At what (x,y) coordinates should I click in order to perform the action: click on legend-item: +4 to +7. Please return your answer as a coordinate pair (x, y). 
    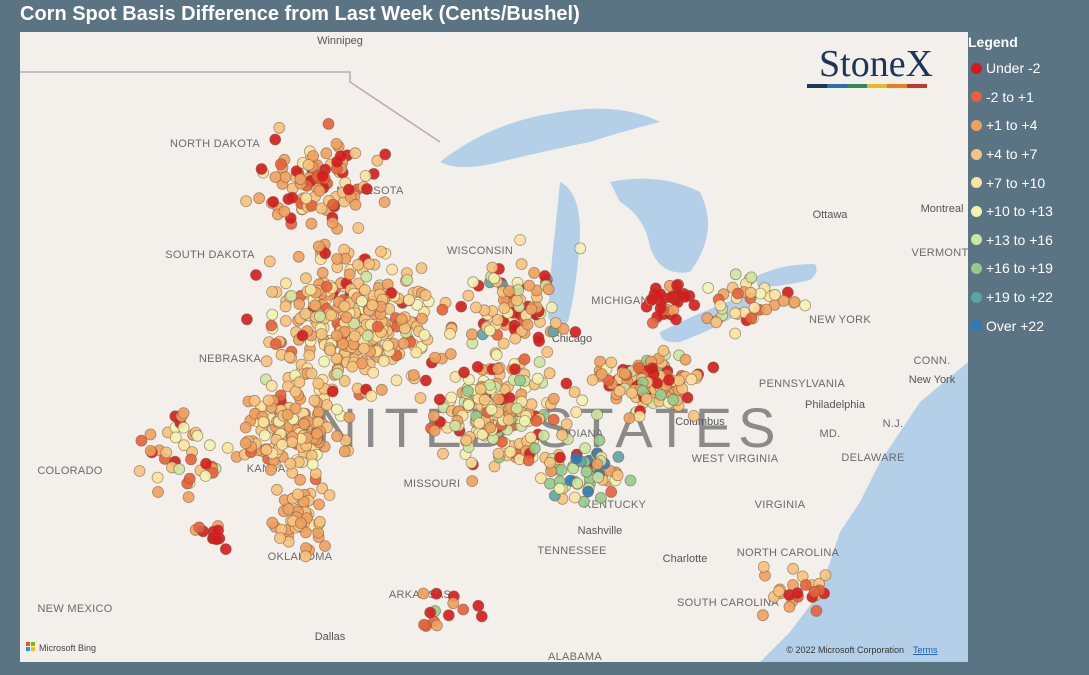
    Looking at the image, I should click on (1027, 154).